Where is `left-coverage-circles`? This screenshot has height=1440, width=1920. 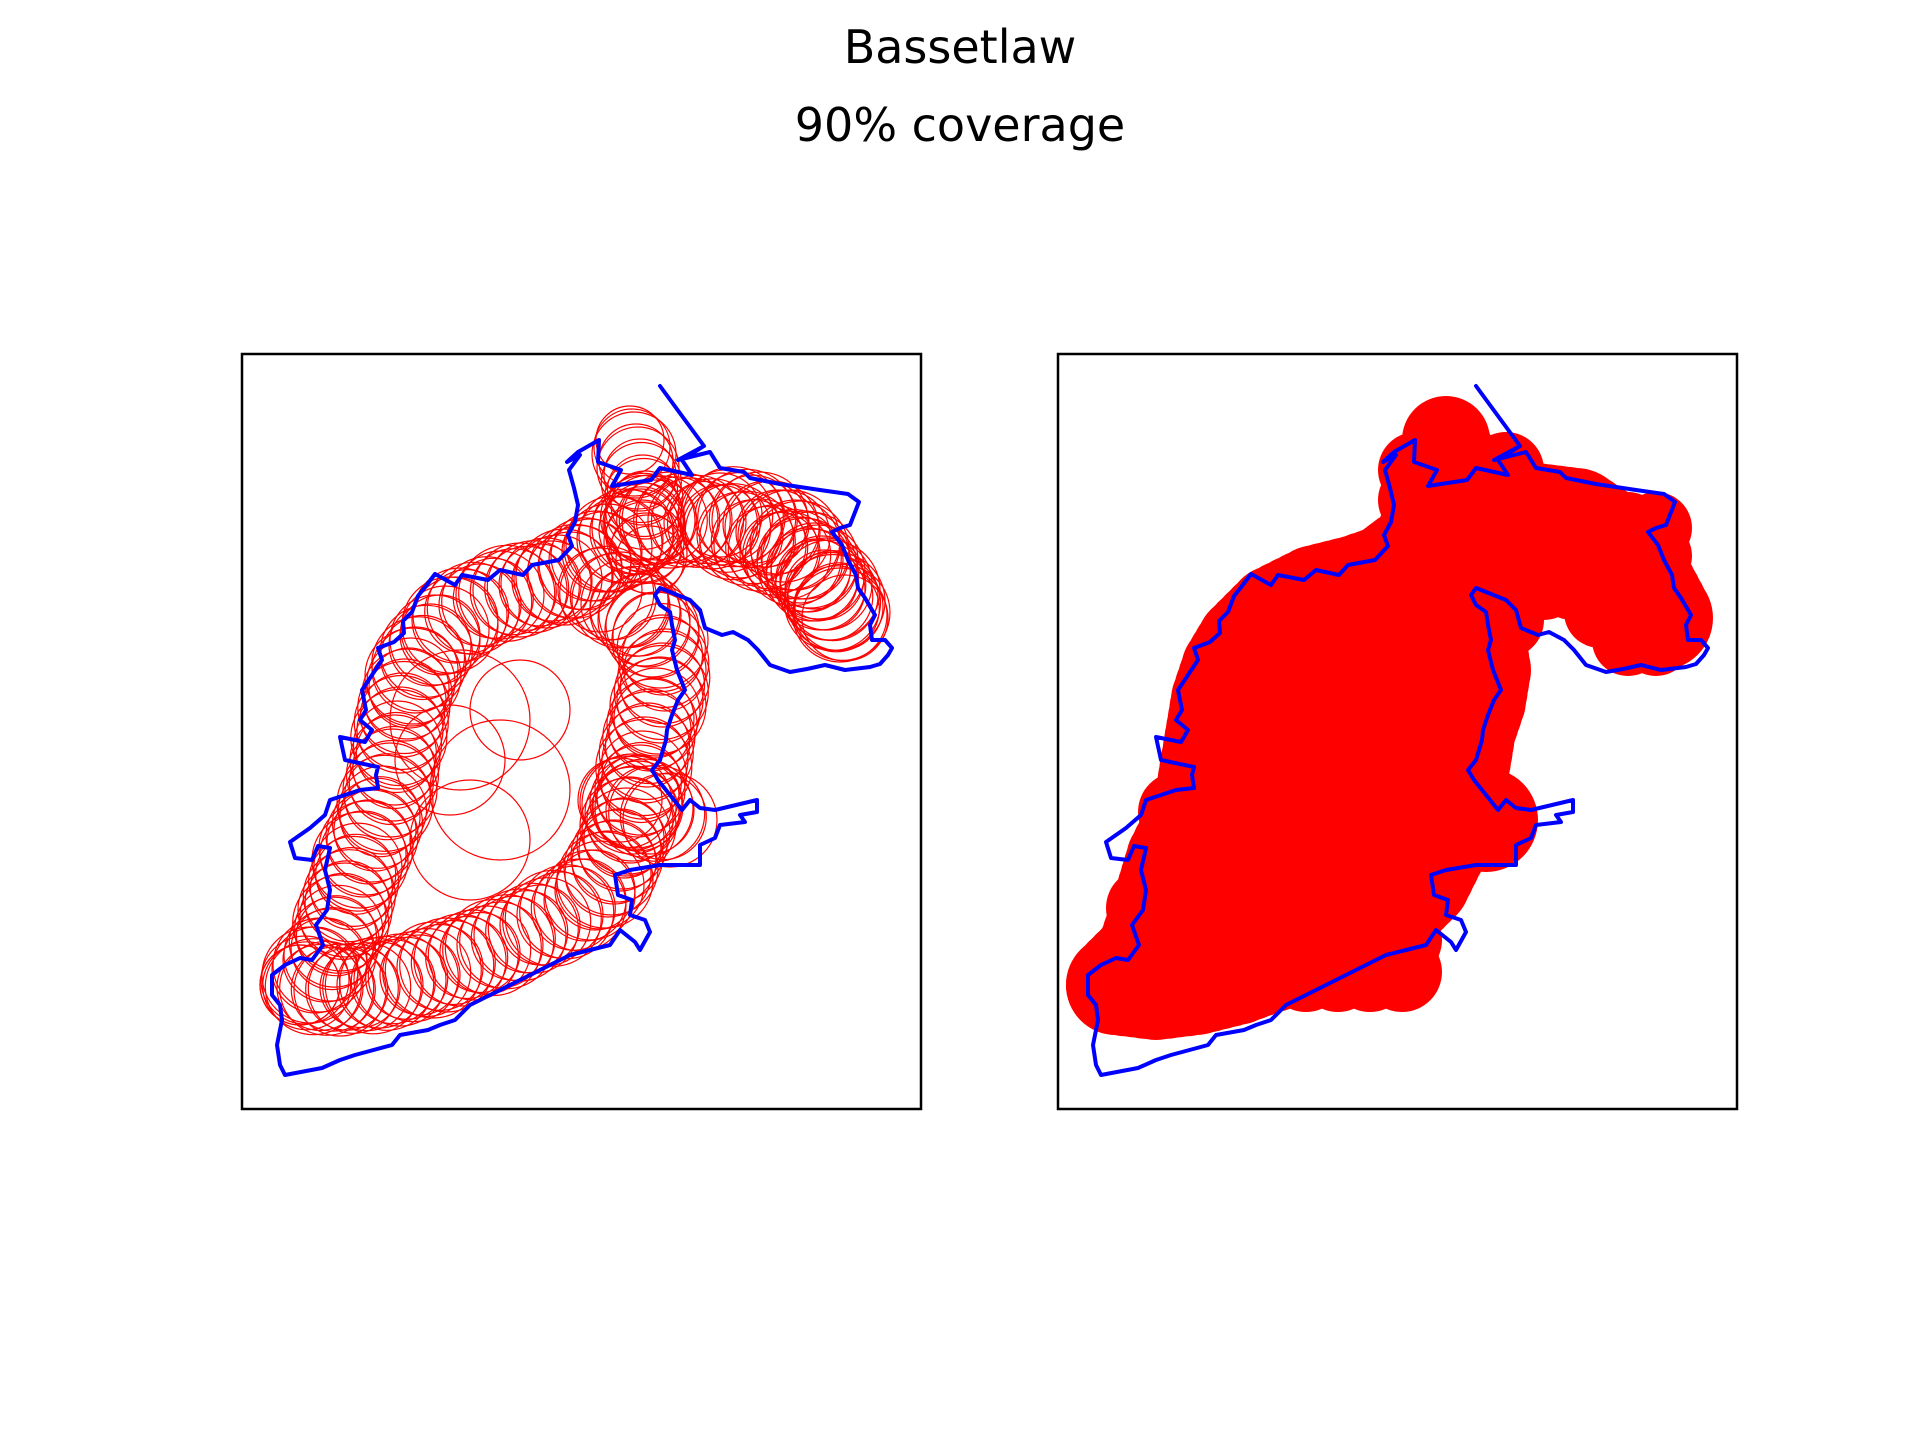
left-coverage-circles is located at coordinates (575, 721).